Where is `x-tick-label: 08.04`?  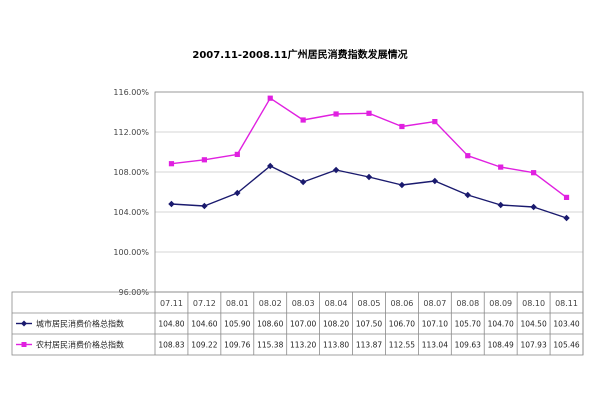
x-tick-label: 08.04 is located at coordinates (336, 303).